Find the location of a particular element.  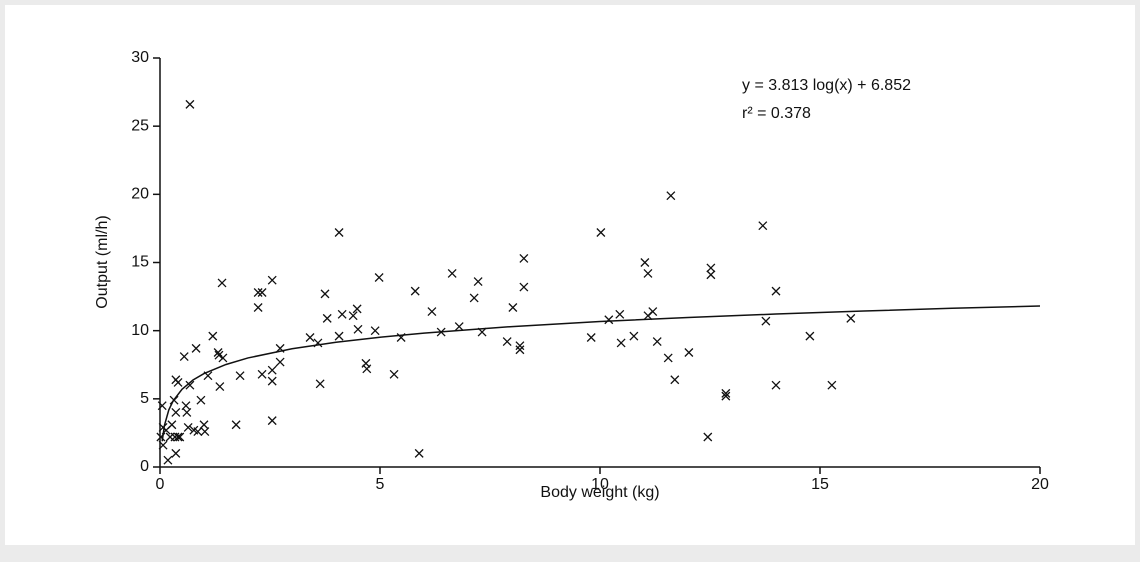

x-tick-label: 20 is located at coordinates (1040, 484).